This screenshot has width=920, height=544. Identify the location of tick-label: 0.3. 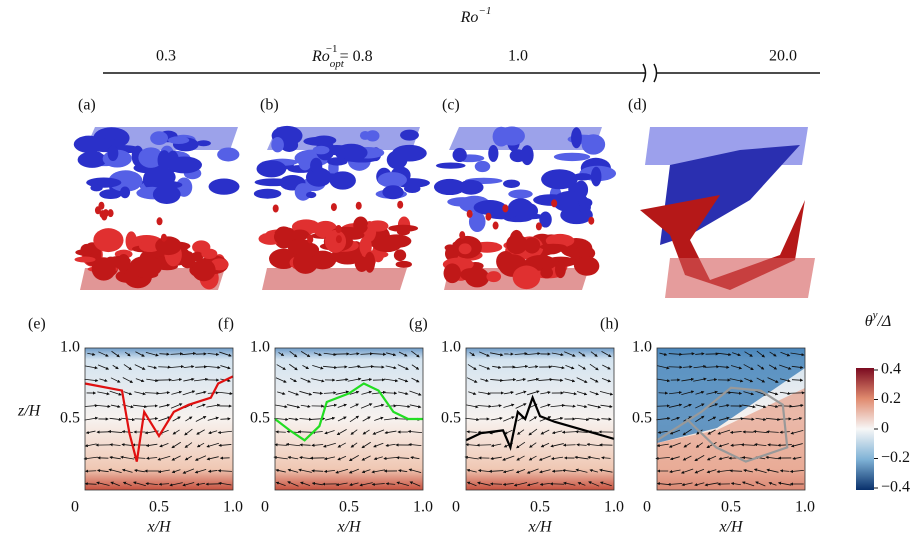
(166, 56).